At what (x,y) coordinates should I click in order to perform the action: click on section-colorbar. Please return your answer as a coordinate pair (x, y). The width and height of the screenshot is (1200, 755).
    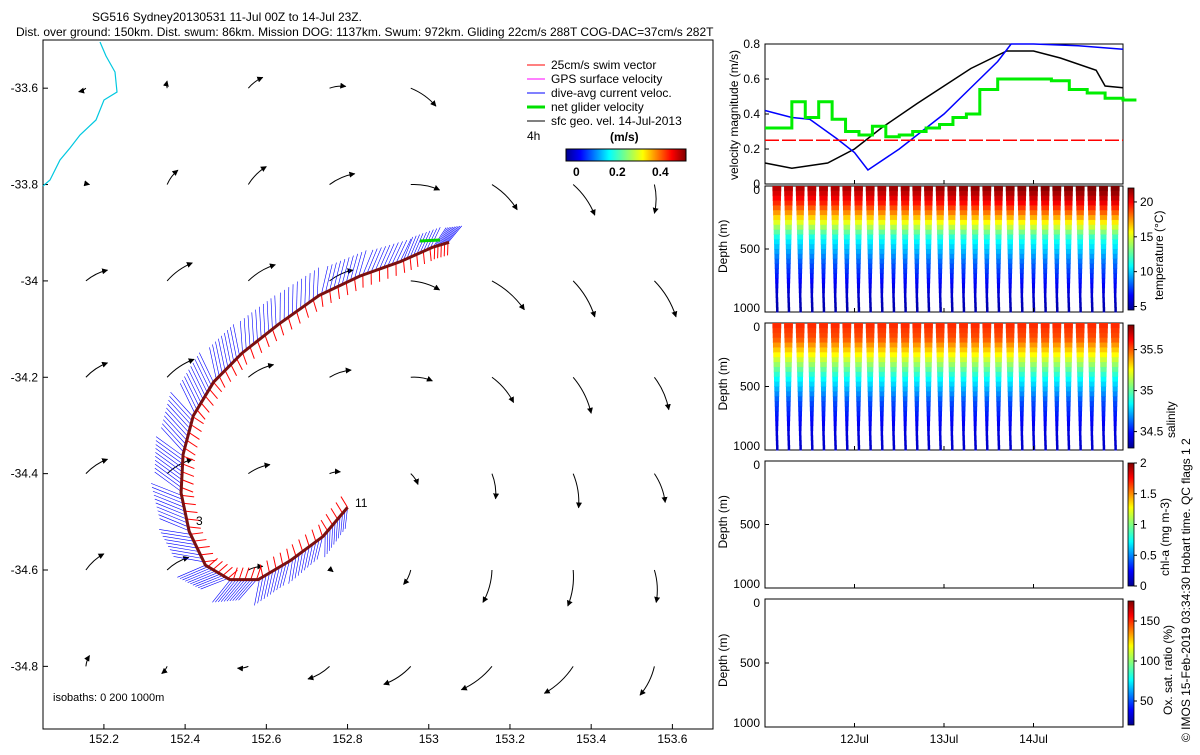
    Looking at the image, I should click on (1131, 524).